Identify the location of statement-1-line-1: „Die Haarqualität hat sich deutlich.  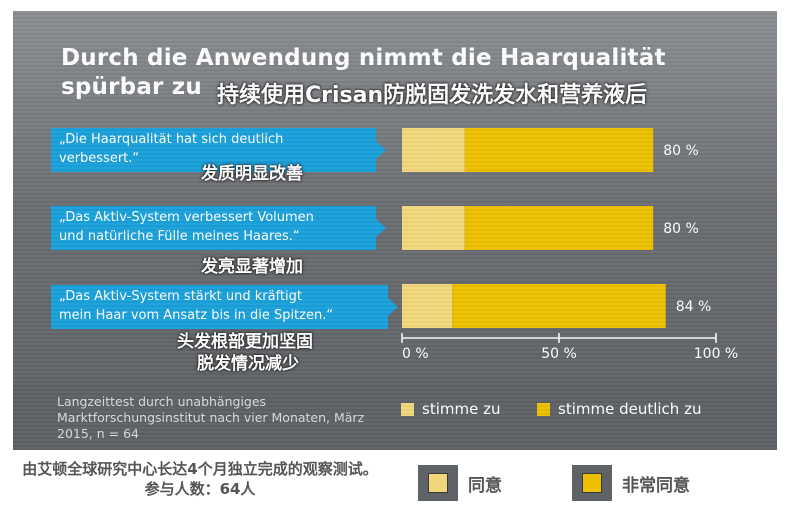
(171, 139).